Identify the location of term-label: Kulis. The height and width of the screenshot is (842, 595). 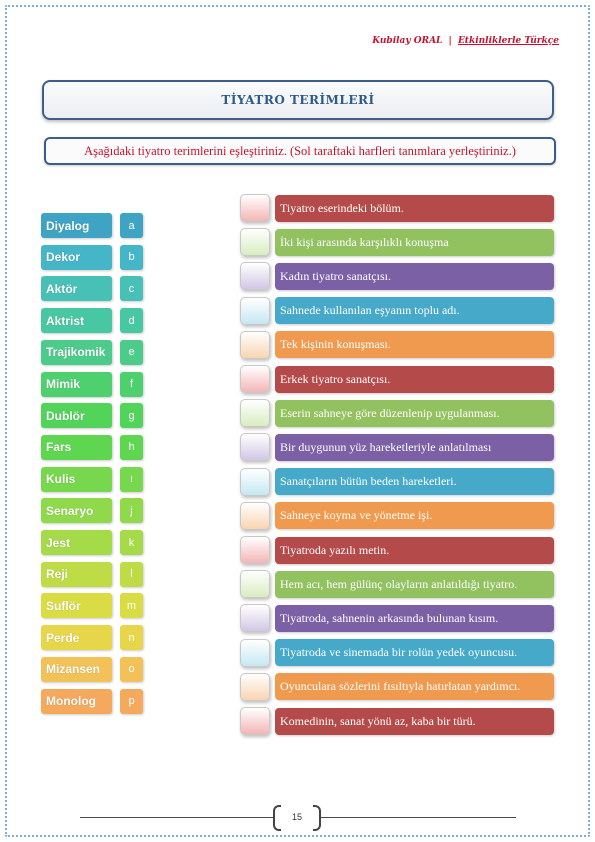
(76, 479).